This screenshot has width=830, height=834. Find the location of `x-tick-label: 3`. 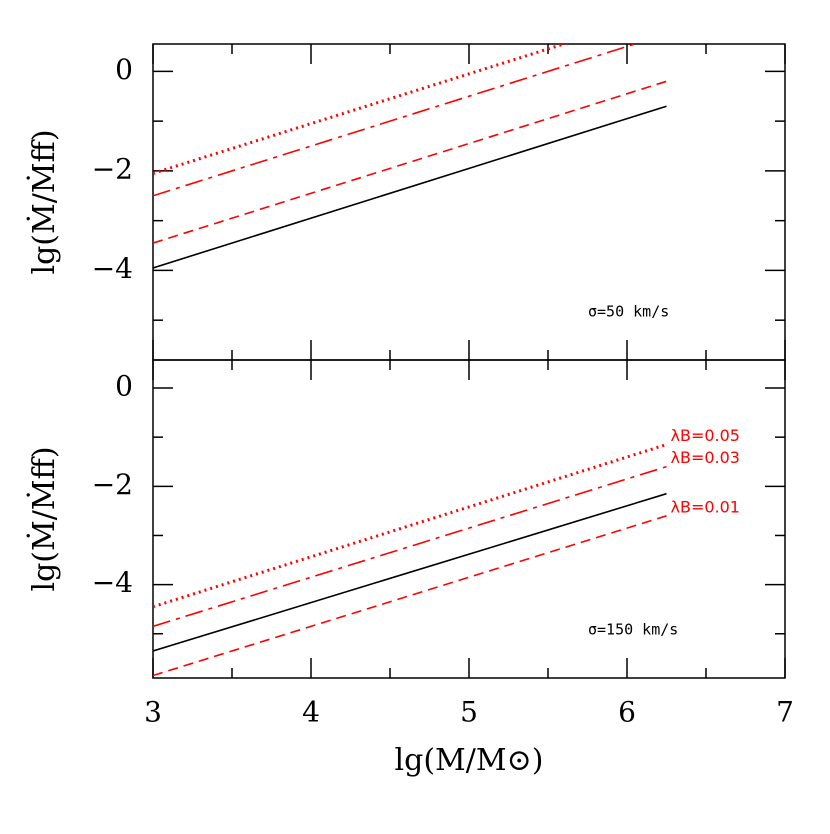

x-tick-label: 3 is located at coordinates (153, 712).